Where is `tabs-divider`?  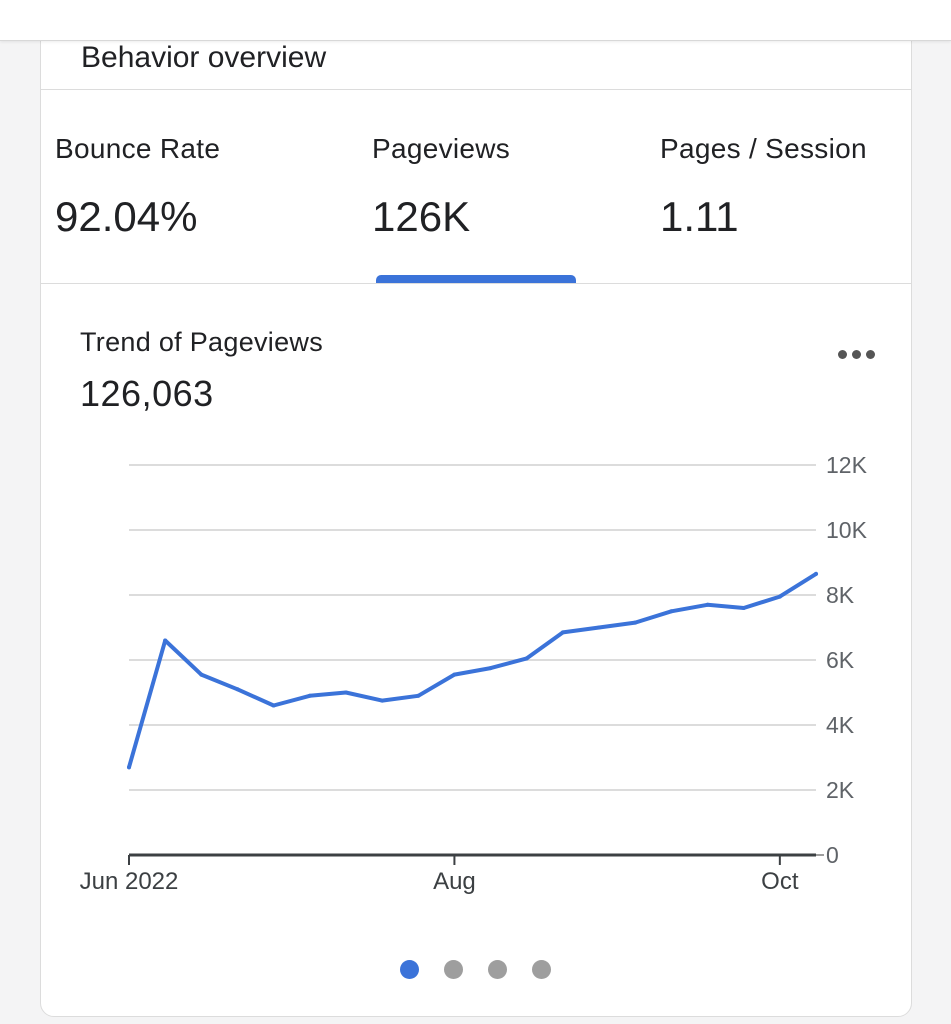
tabs-divider is located at coordinates (476, 283).